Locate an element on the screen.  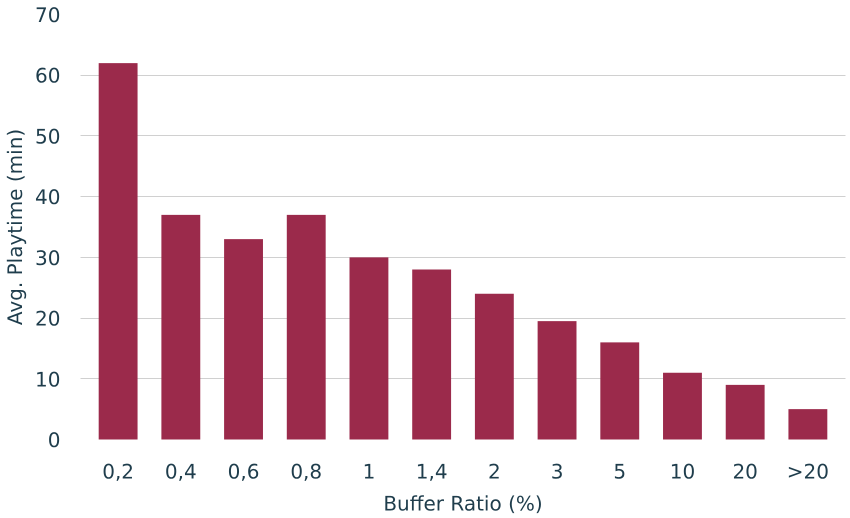
y-tick-label: 60 is located at coordinates (48, 76).